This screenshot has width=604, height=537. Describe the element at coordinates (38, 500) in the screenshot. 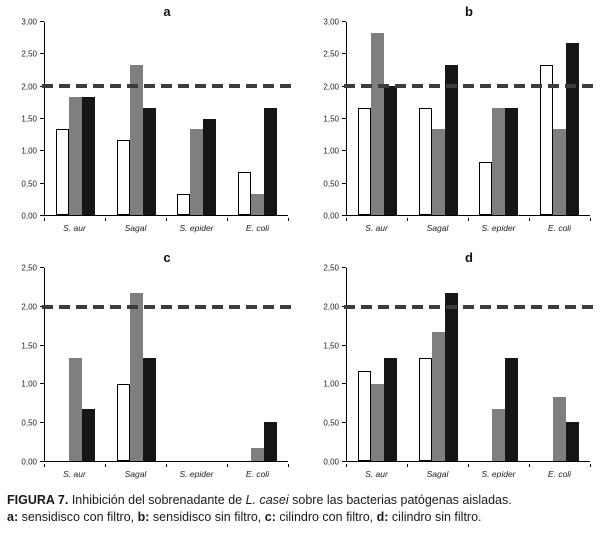

I see `caption-segment: FIGURA 7.` at that location.